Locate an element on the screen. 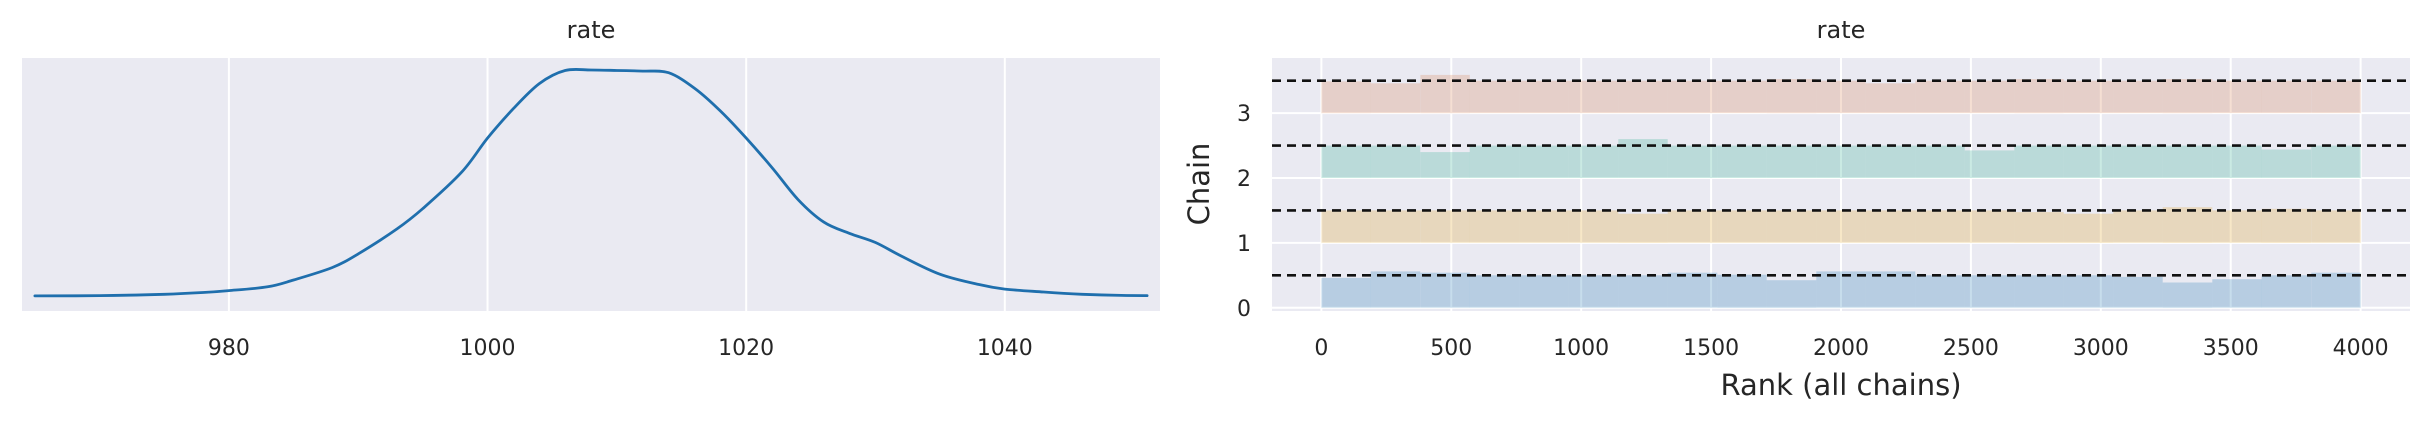 Image resolution: width=2423 pixels, height=423 pixels. density-x-tick-label: 1020 is located at coordinates (746, 348).